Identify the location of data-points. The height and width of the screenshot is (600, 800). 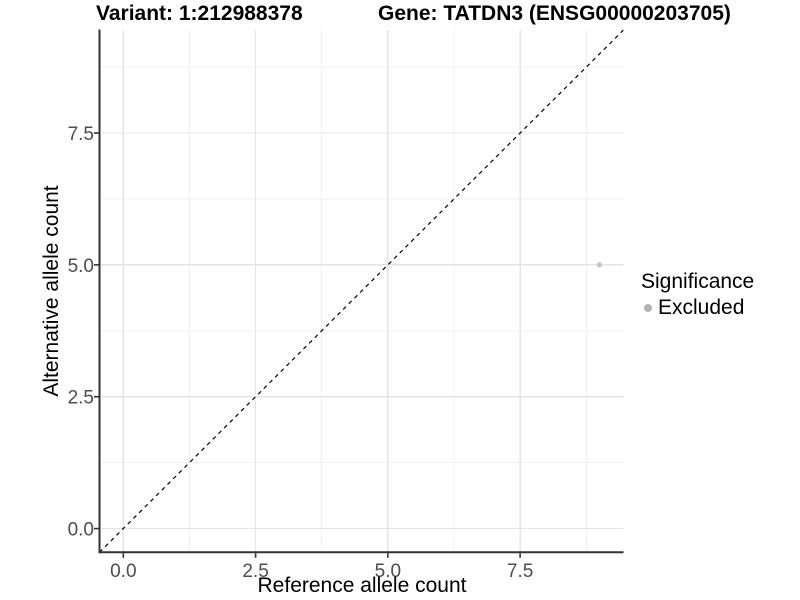
(599, 265).